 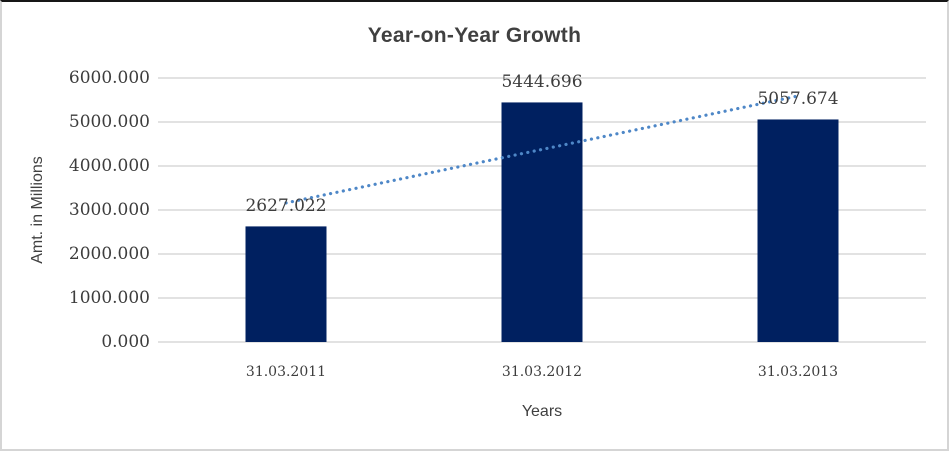 What do you see at coordinates (37, 210) in the screenshot?
I see `y-axis-title: Amt. in Millions` at bounding box center [37, 210].